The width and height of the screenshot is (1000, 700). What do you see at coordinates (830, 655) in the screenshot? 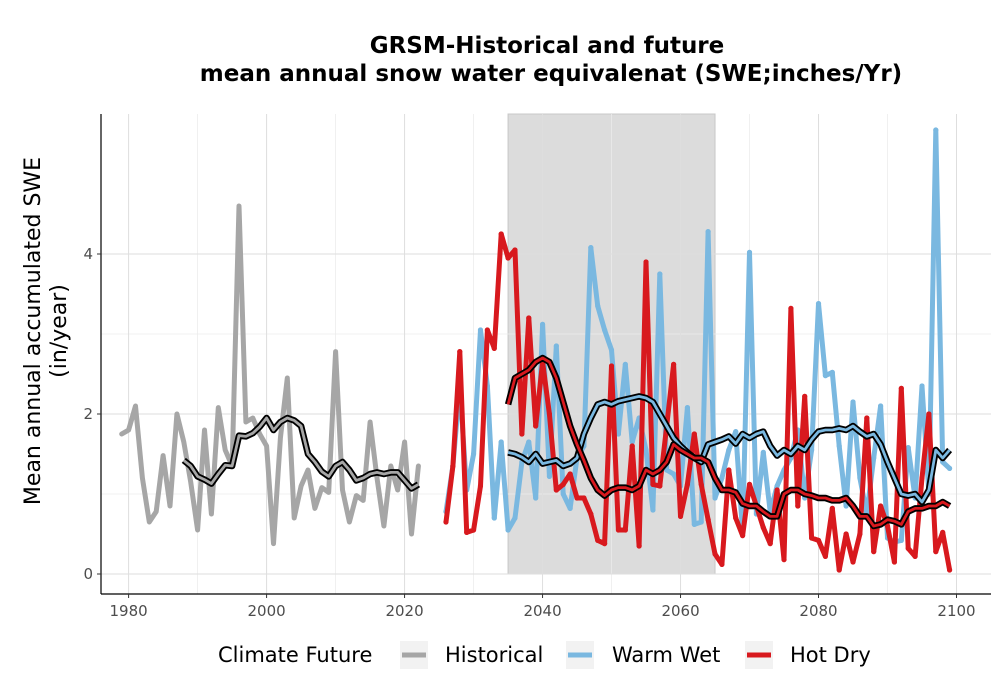
I see `legend-label-hot-dry: Hot Dry` at bounding box center [830, 655].